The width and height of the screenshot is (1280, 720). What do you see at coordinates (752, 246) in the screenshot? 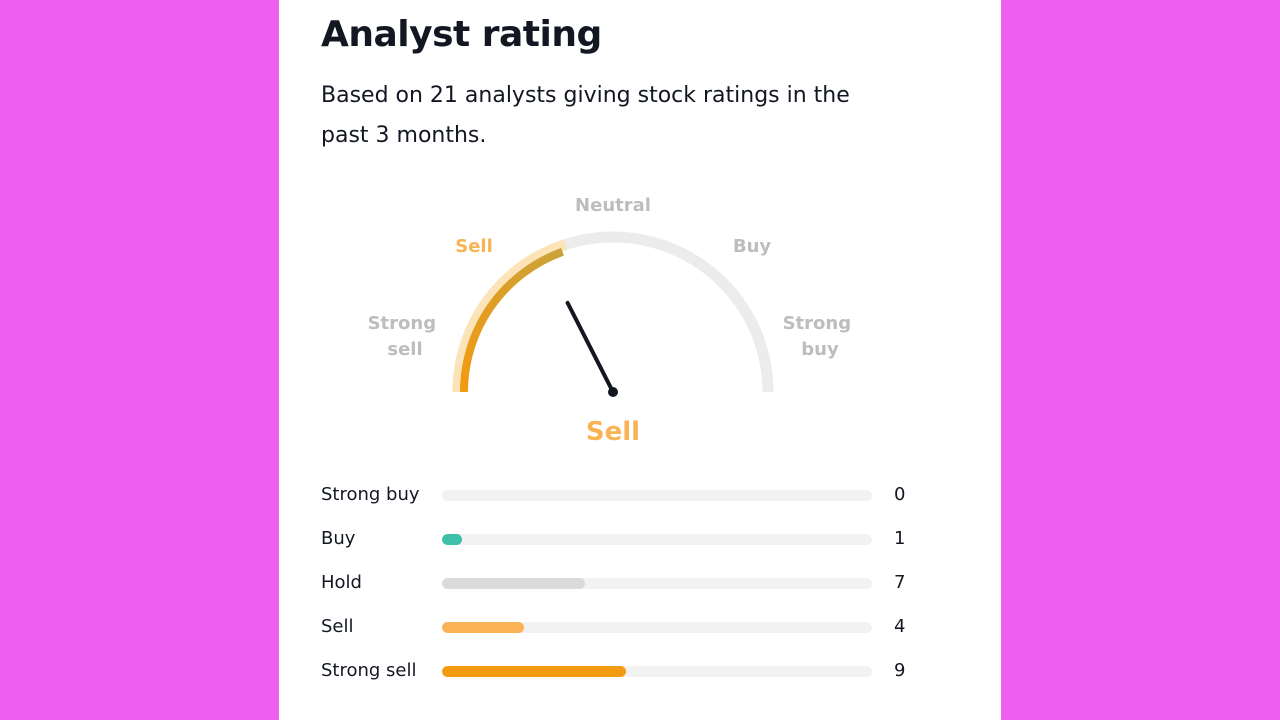
I see `gauge-label-buy: Buy` at bounding box center [752, 246].